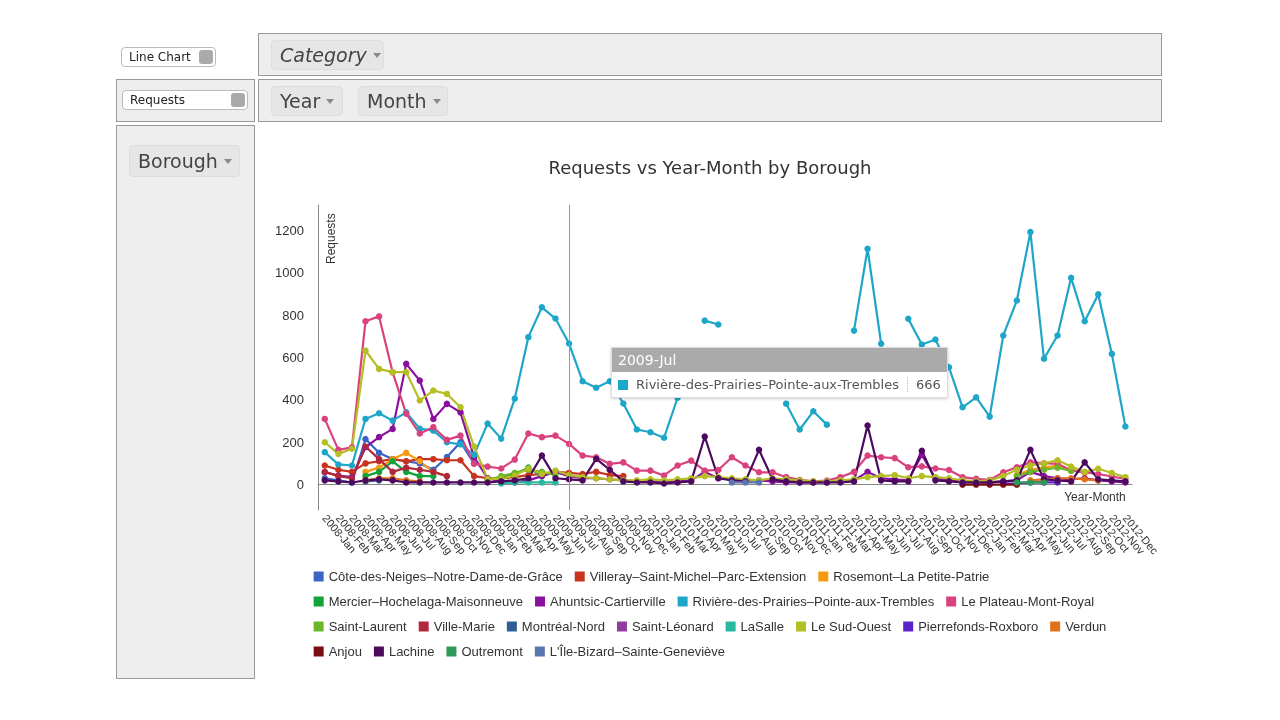 The image size is (1280, 720). Describe the element at coordinates (293, 442) in the screenshot. I see `y-tick-label: 200` at that location.